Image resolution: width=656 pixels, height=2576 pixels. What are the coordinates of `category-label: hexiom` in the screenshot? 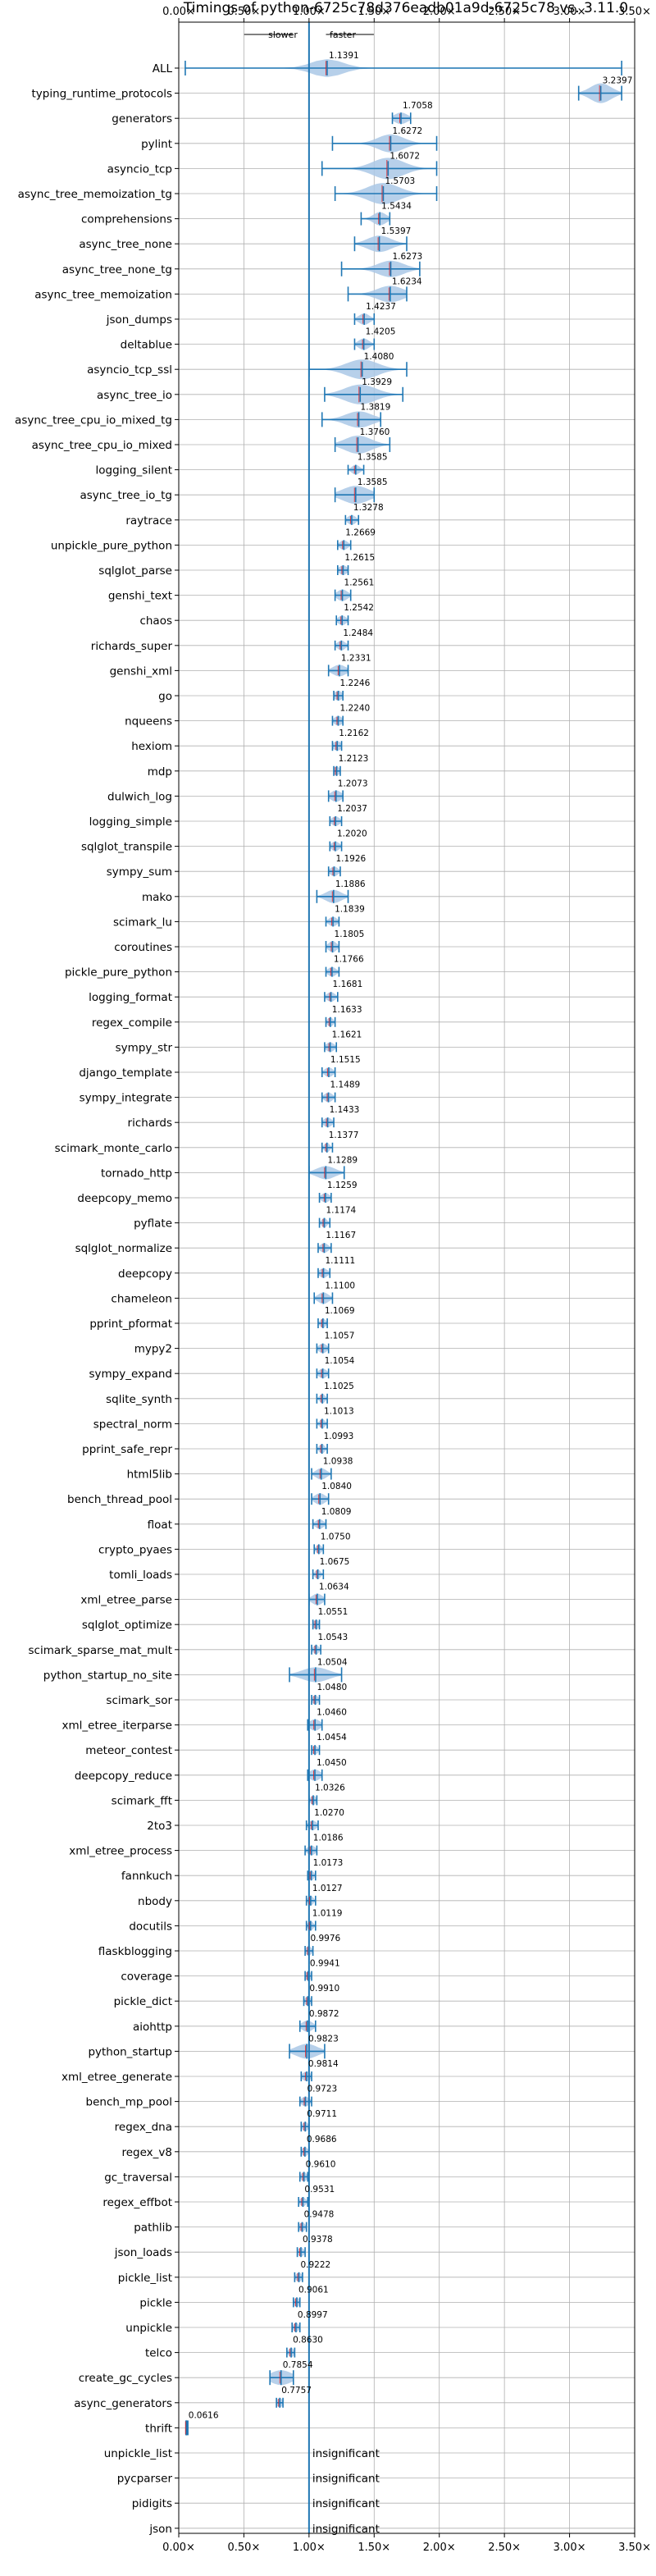 It's located at (151, 747).